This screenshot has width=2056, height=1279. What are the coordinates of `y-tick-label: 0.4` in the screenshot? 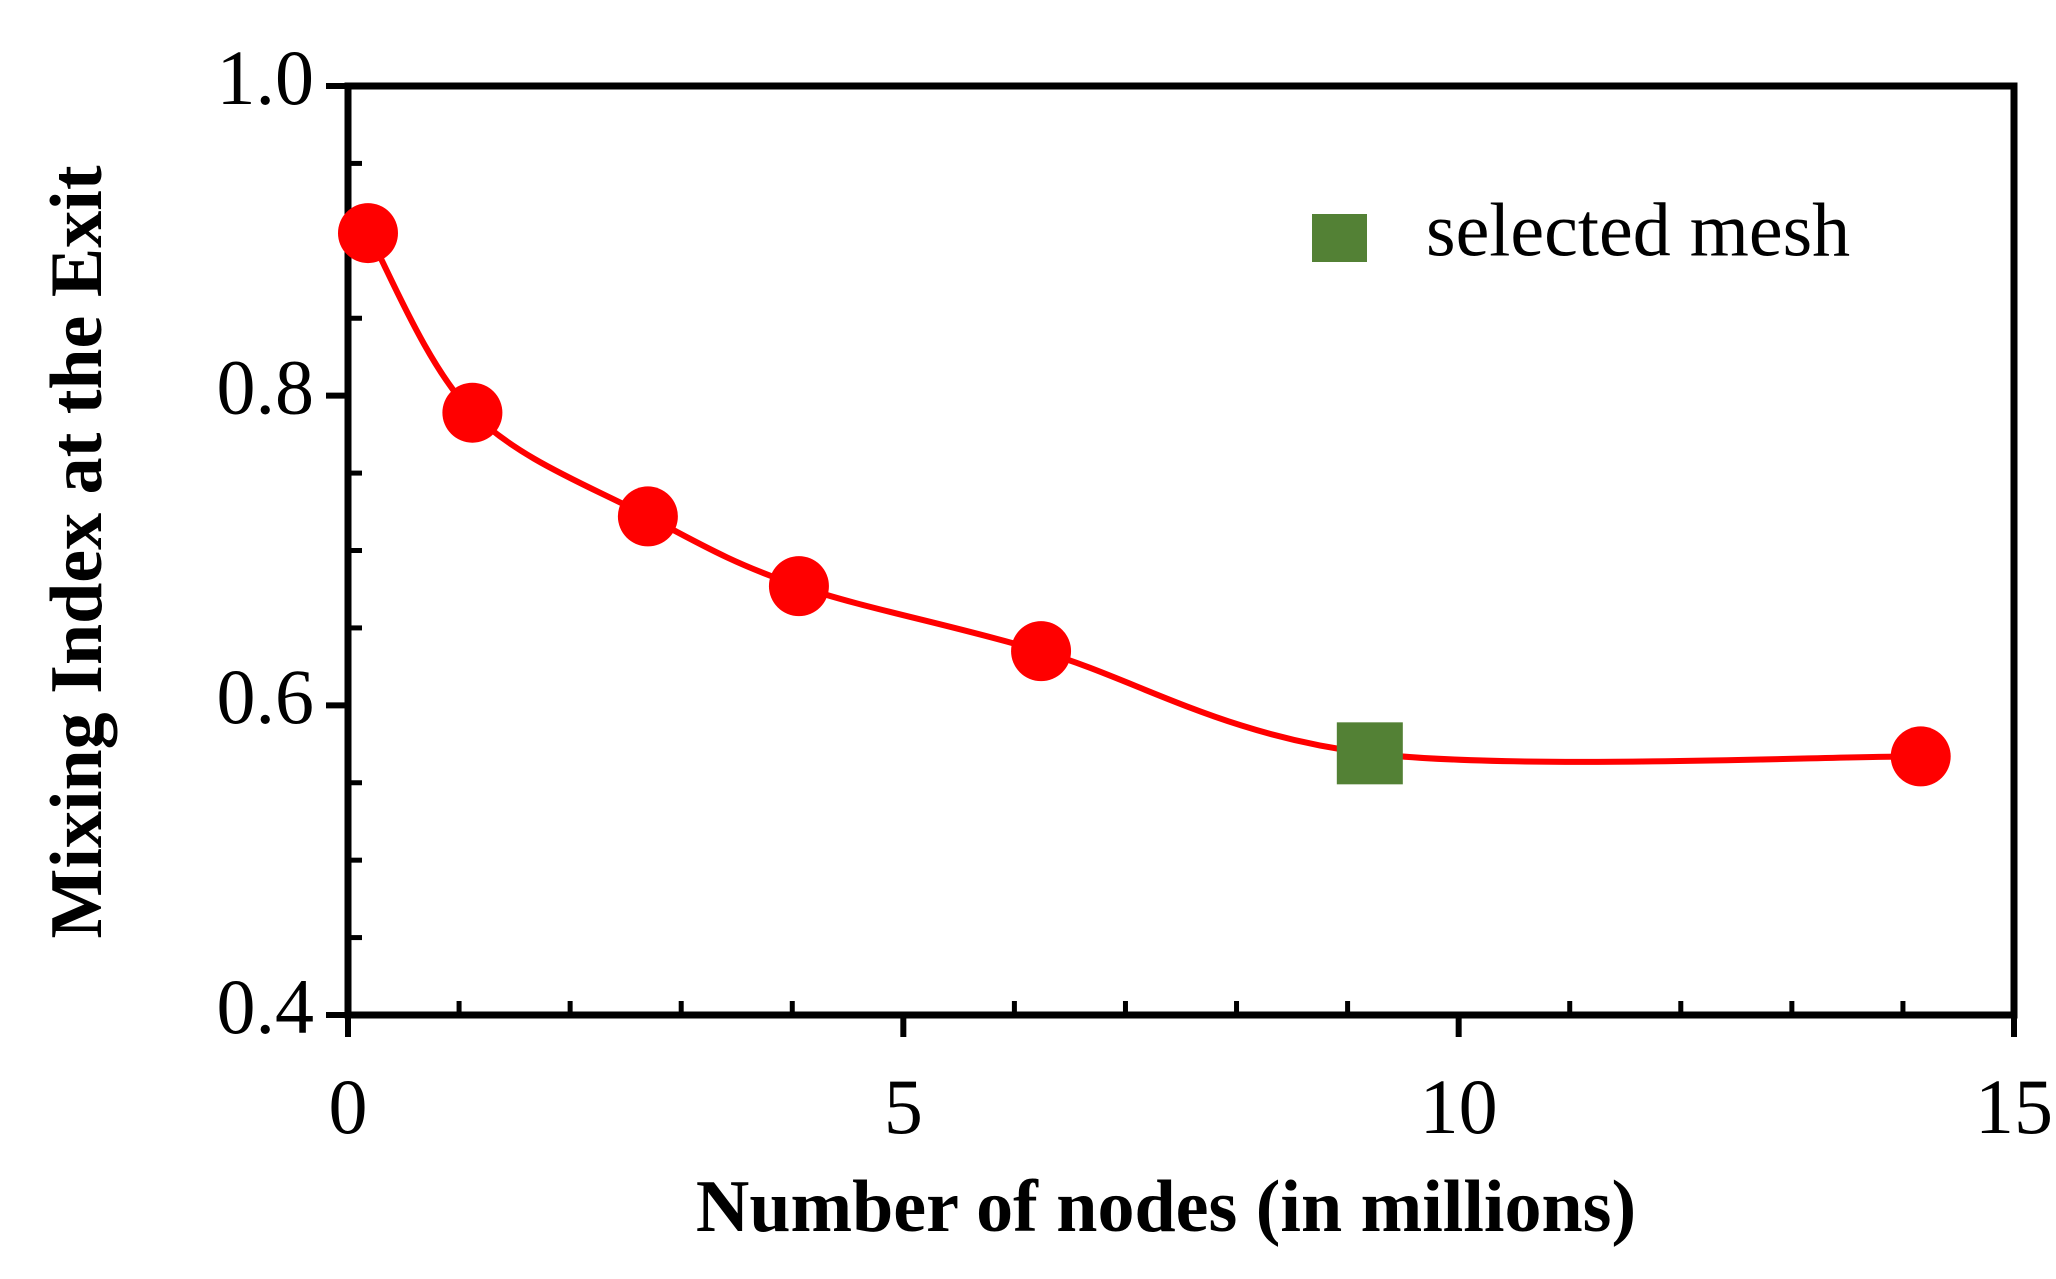 It's located at (266, 1006).